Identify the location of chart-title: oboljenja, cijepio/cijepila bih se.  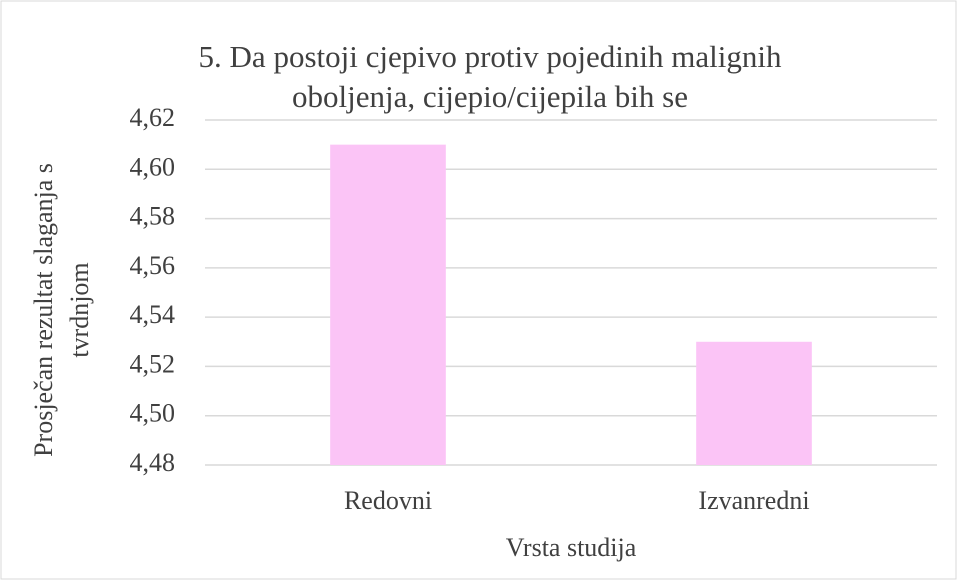
(490, 96).